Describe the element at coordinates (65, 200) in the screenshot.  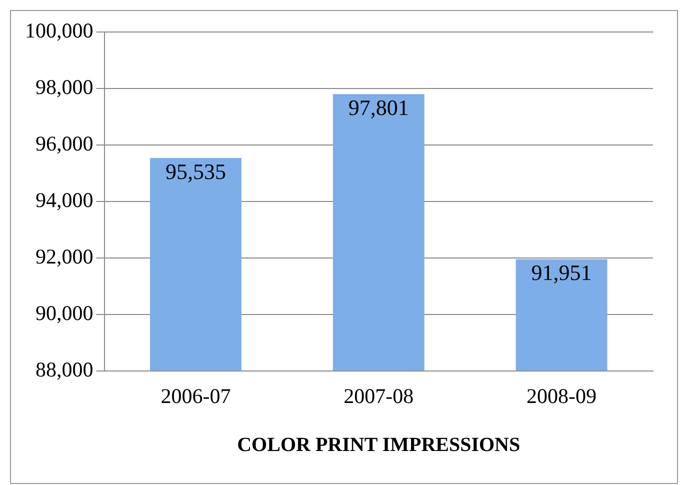
I see `y-tick-label: 94,000` at that location.